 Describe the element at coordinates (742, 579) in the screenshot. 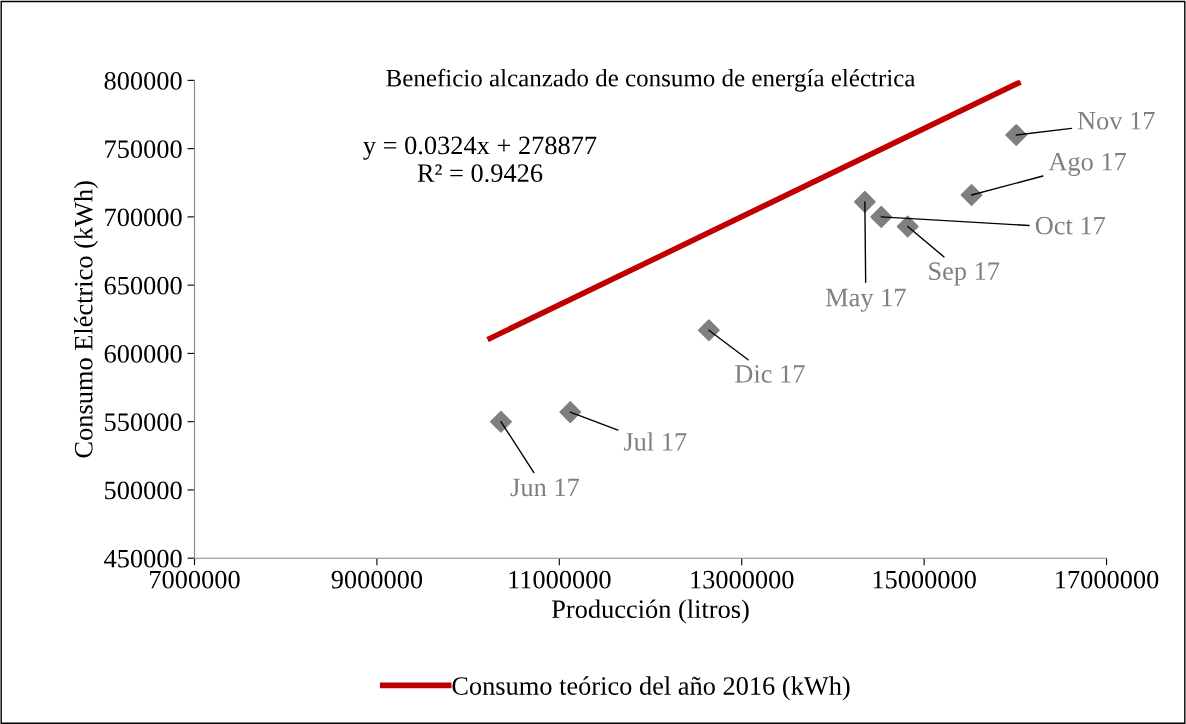

I see `x-tick-label: 13000000` at that location.